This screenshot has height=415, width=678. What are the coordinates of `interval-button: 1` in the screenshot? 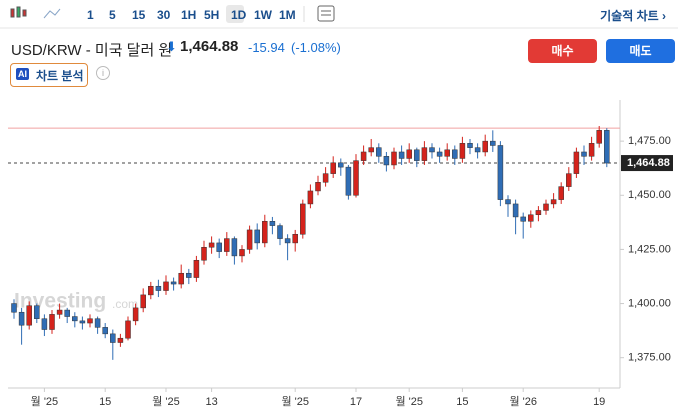 It's located at (90, 15).